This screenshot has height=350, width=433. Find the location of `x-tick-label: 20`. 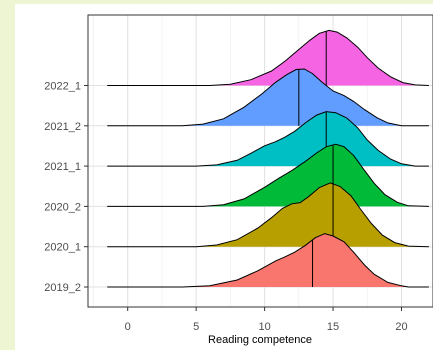

x-tick-label: 20 is located at coordinates (401, 327).